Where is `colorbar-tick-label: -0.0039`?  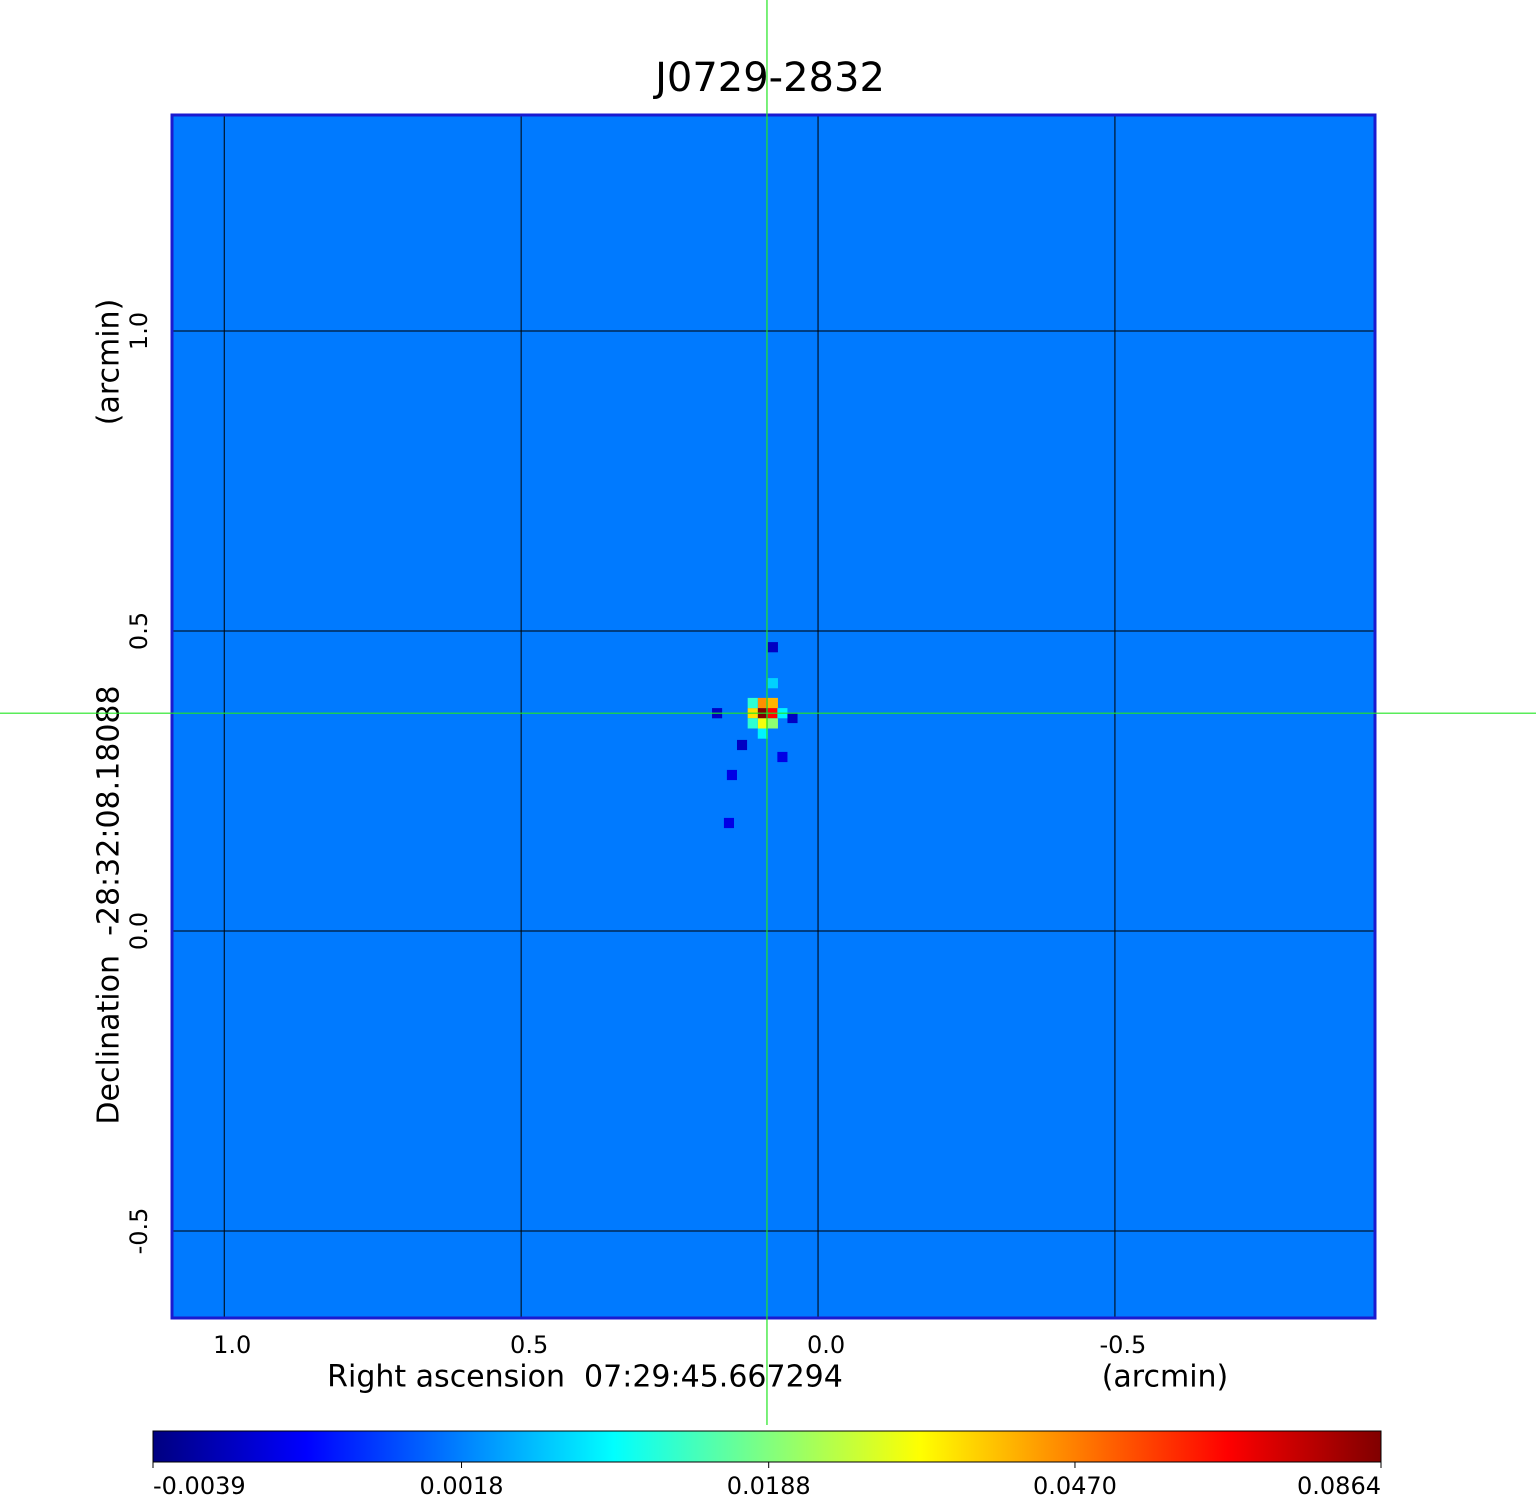
colorbar-tick-label: -0.0039 is located at coordinates (199, 1486).